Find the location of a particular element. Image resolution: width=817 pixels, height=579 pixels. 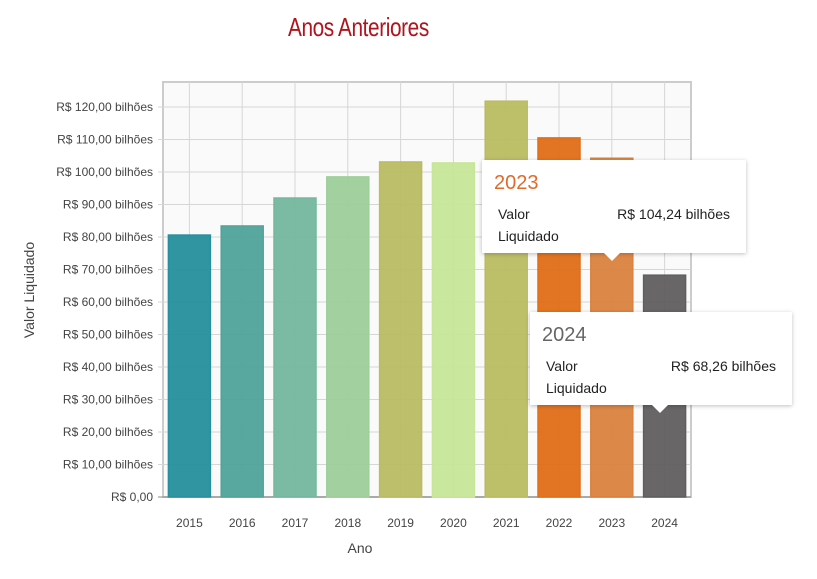

x-tick-label: 2018 is located at coordinates (347, 523).